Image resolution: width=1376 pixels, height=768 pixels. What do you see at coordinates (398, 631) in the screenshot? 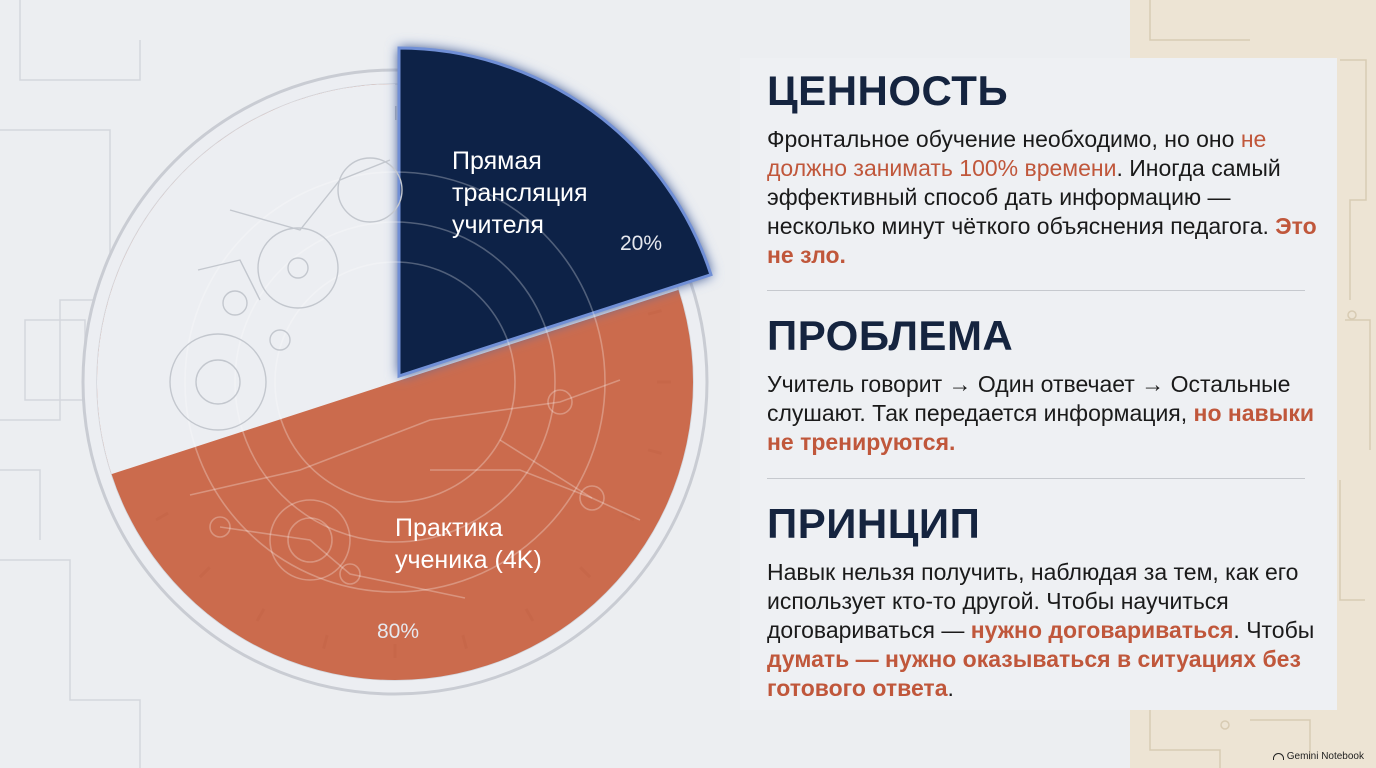
I see `slice-value-student: 80%` at bounding box center [398, 631].